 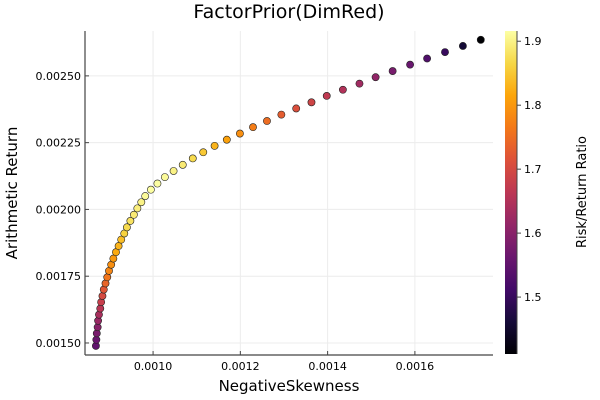 I want to click on y-tick-label: 0.00225, so click(x=59, y=143).